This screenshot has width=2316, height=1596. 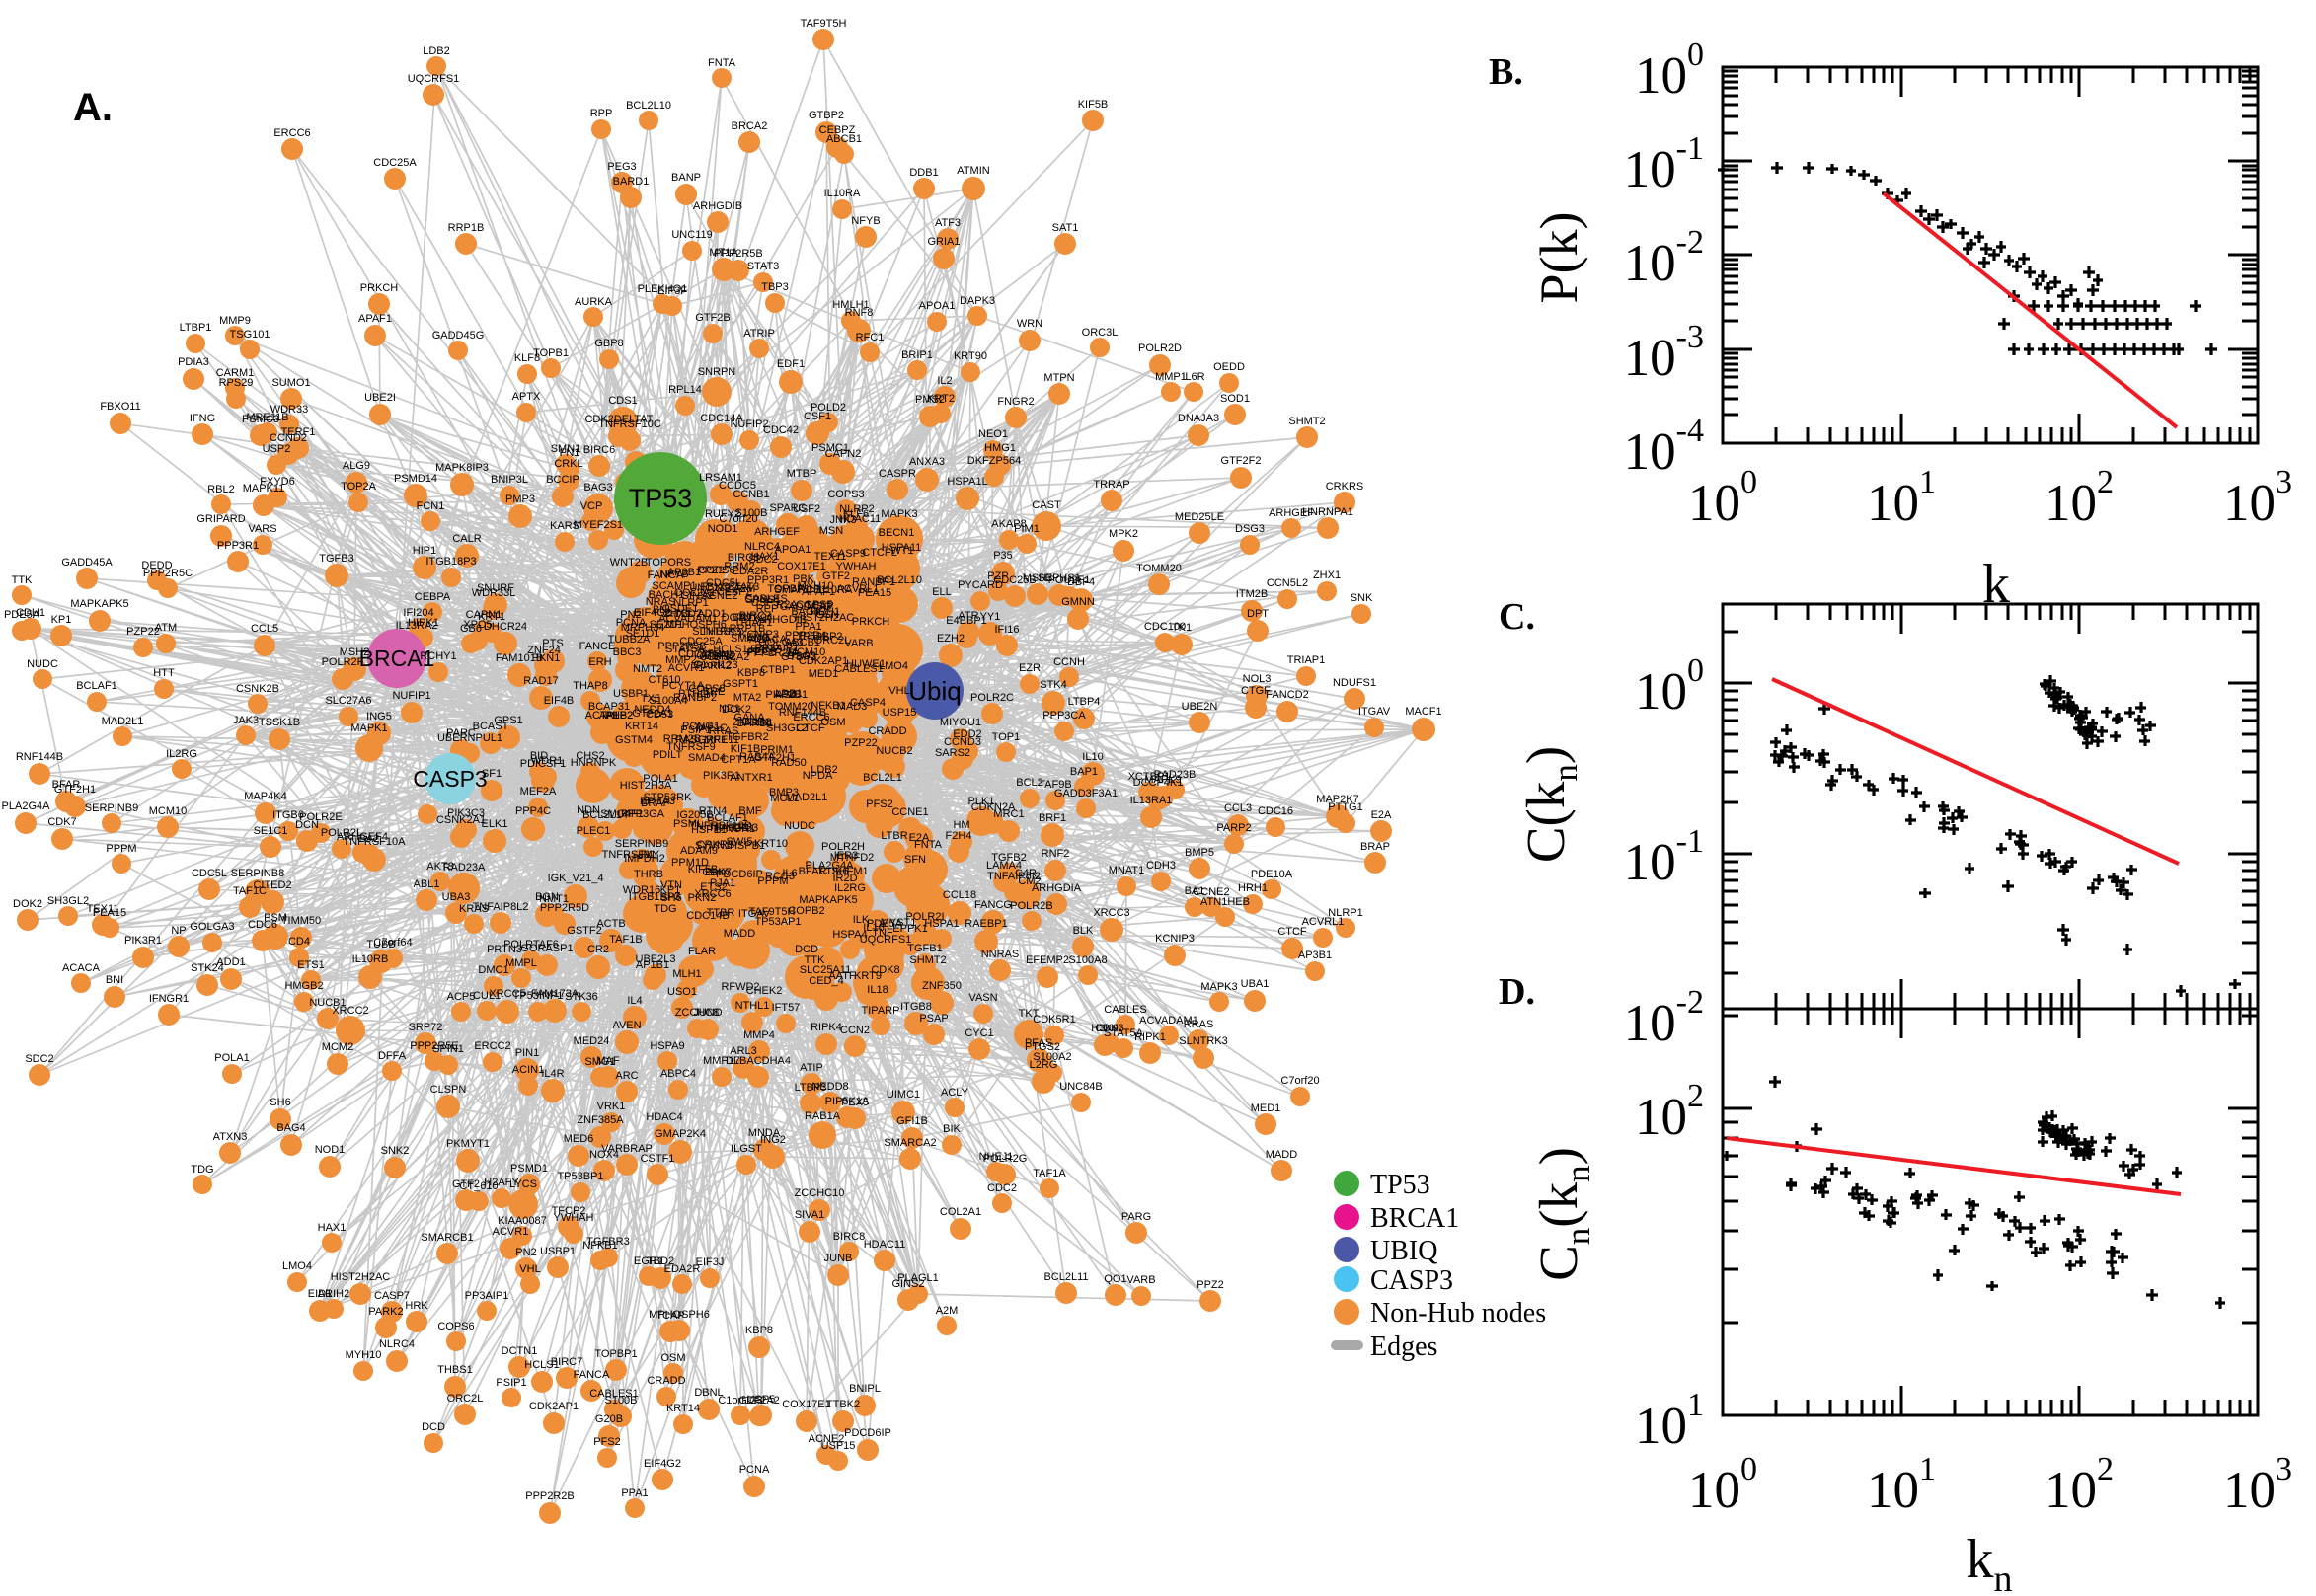 What do you see at coordinates (1048, 960) in the screenshot?
I see `svg-text: EFEMP2` at bounding box center [1048, 960].